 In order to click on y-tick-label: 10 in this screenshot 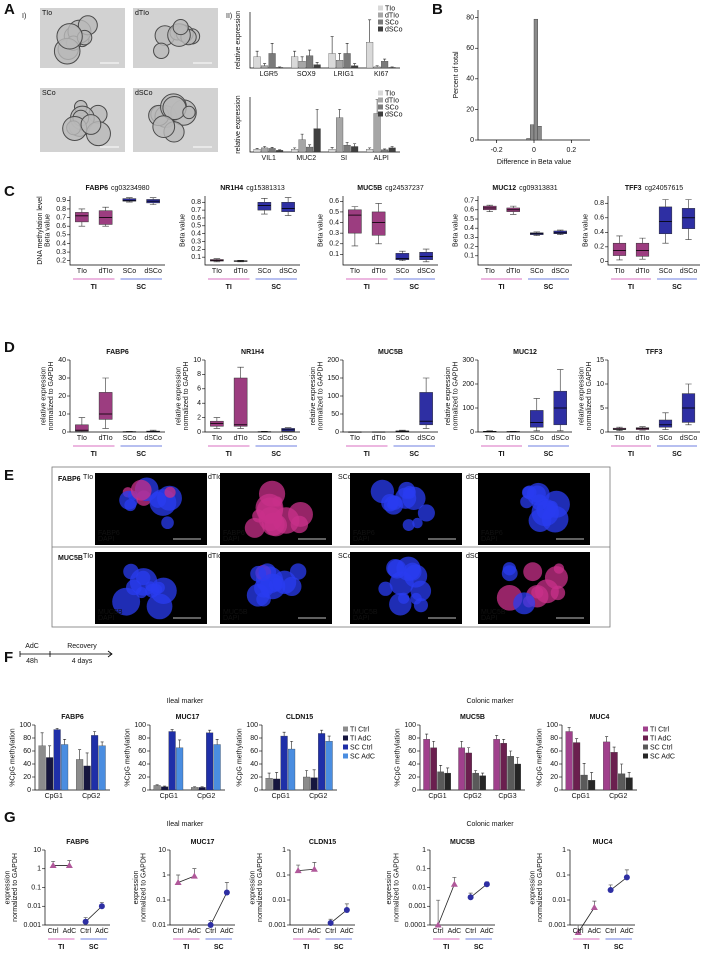, I will do `click(37, 850)`.